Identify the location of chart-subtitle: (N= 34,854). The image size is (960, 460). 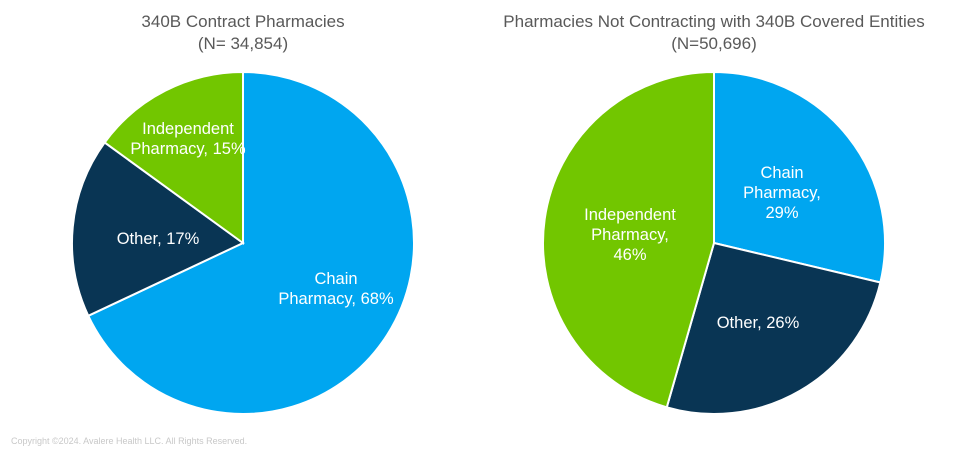
(243, 43).